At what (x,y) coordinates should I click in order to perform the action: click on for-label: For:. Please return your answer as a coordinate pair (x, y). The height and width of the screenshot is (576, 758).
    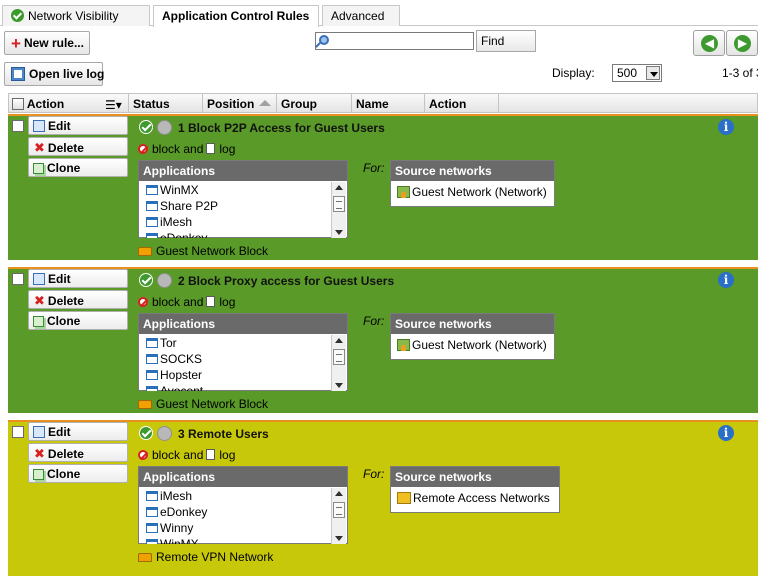
    Looking at the image, I should click on (374, 321).